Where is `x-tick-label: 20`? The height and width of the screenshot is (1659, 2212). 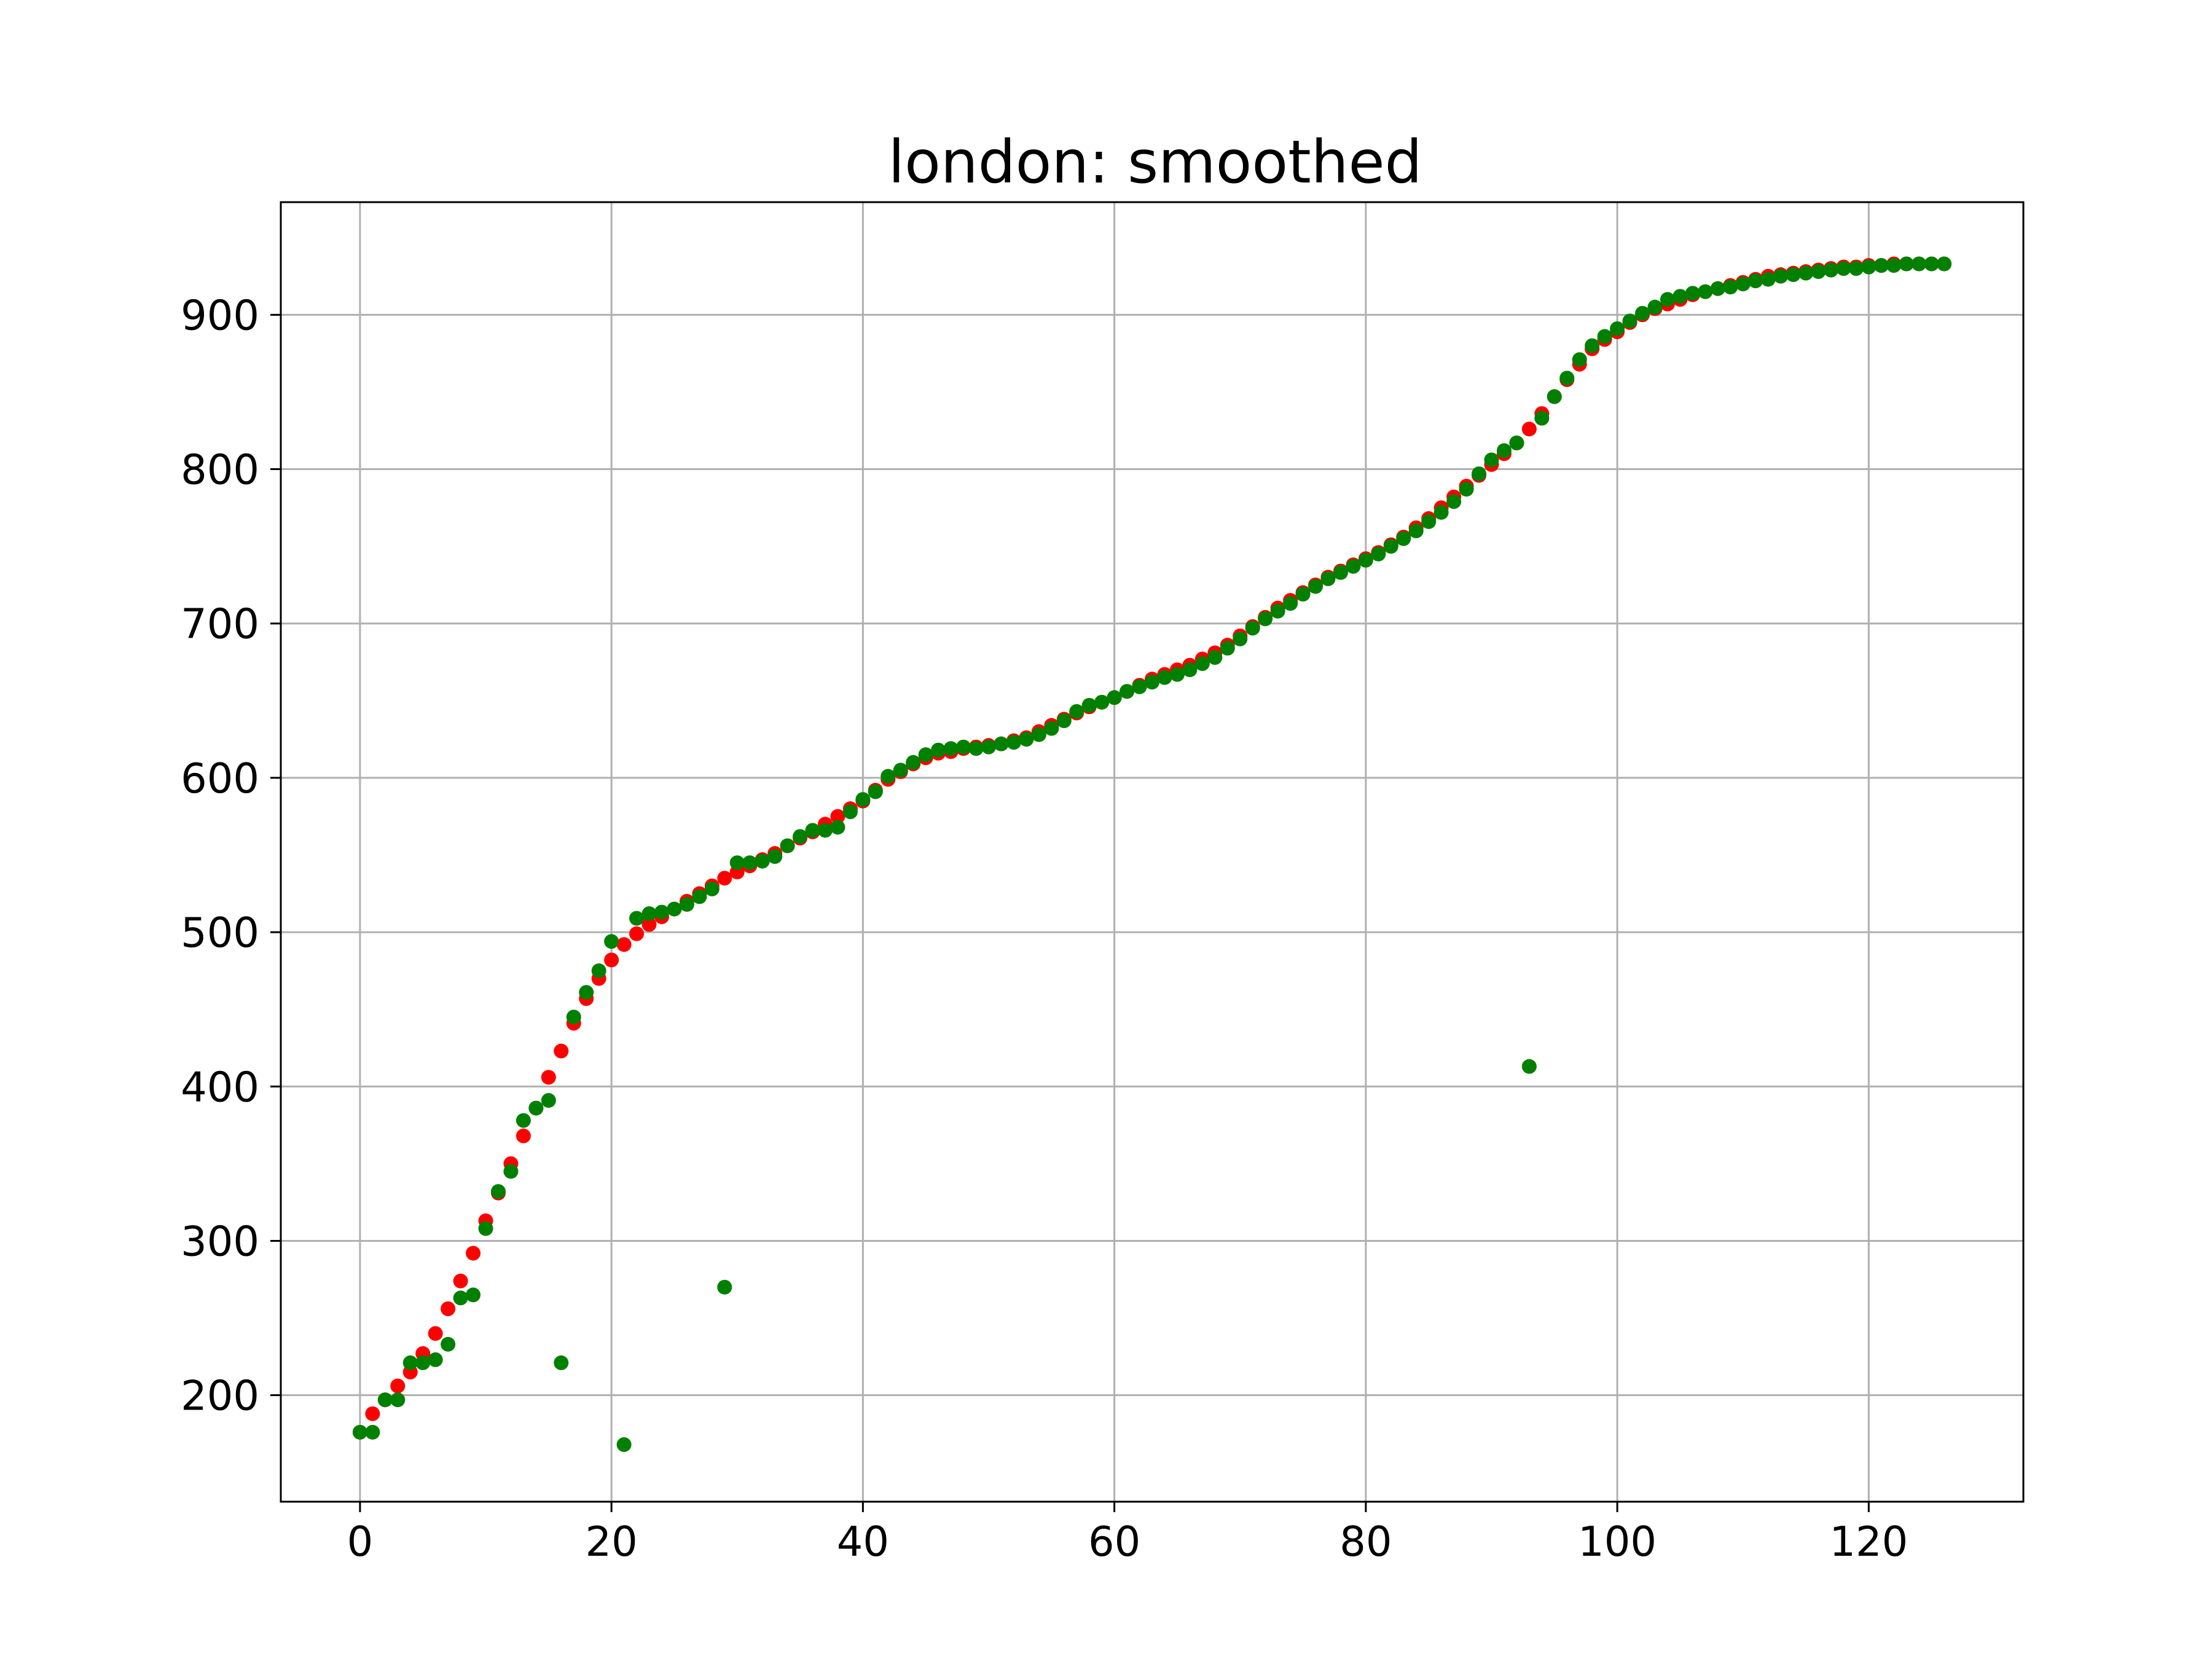
x-tick-label: 20 is located at coordinates (612, 1542).